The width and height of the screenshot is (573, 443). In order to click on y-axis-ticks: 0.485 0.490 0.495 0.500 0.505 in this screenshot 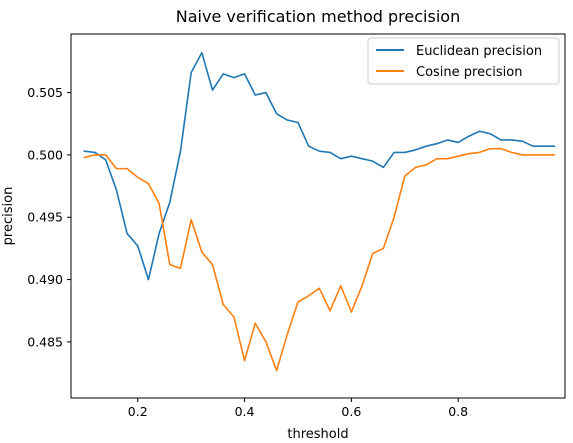, I will do `click(49, 217)`.